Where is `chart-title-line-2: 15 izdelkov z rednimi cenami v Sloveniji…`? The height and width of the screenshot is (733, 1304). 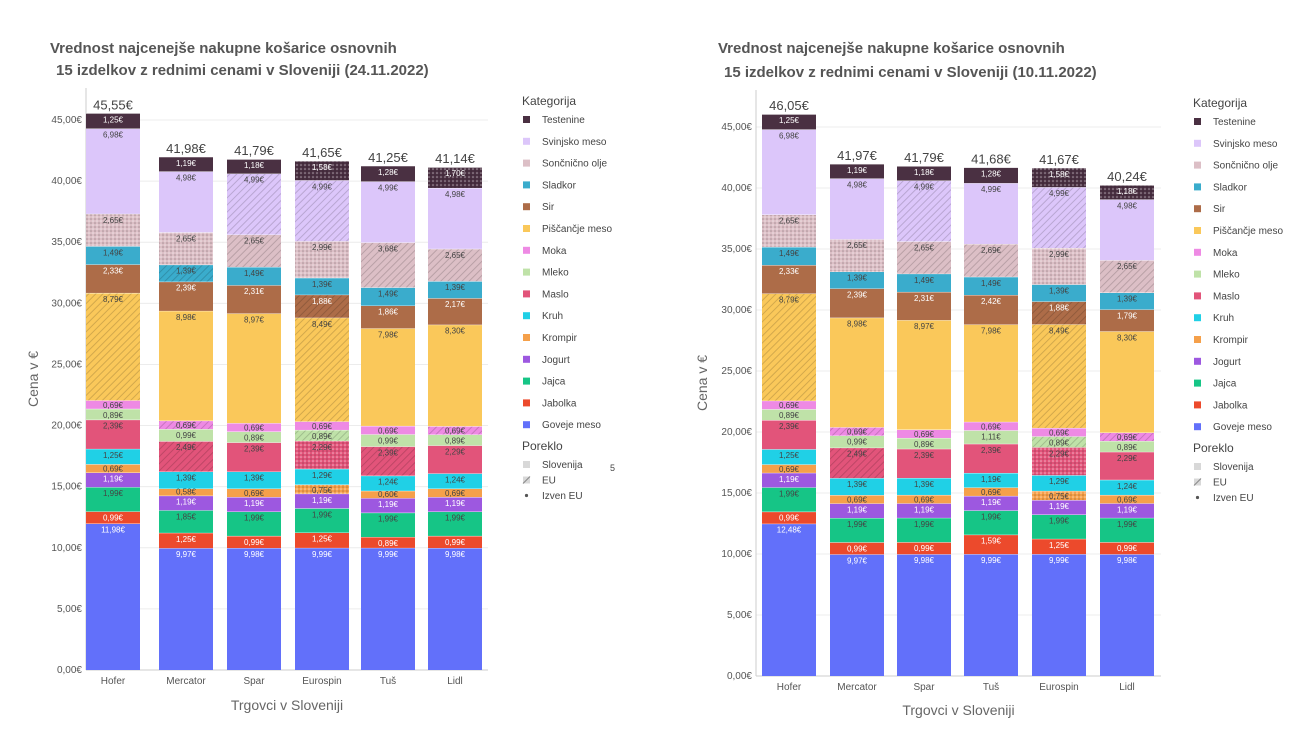
chart-title-line-2: 15 izdelkov z rednimi cenami v Sloveniji… is located at coordinates (242, 70).